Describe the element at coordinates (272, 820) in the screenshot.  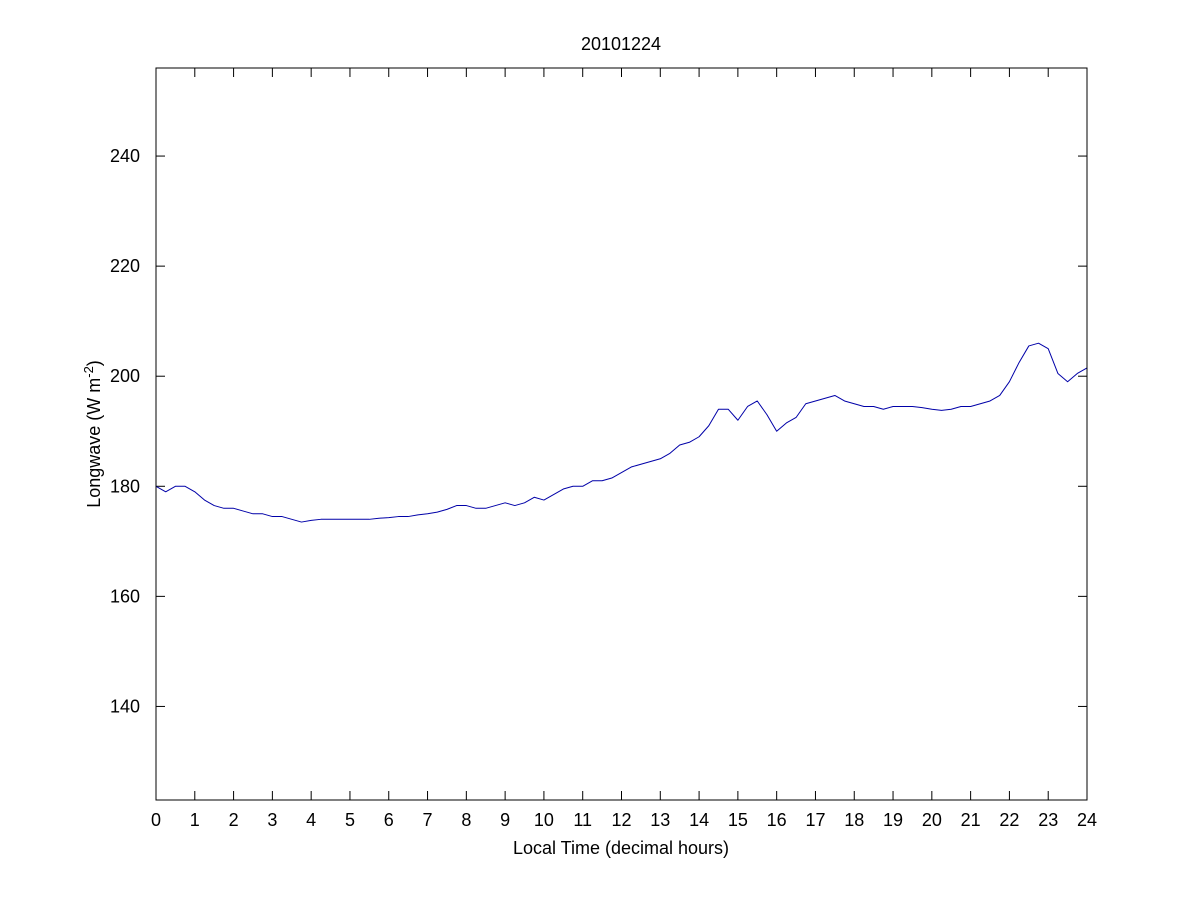
I see `x-tick-label: 3` at that location.